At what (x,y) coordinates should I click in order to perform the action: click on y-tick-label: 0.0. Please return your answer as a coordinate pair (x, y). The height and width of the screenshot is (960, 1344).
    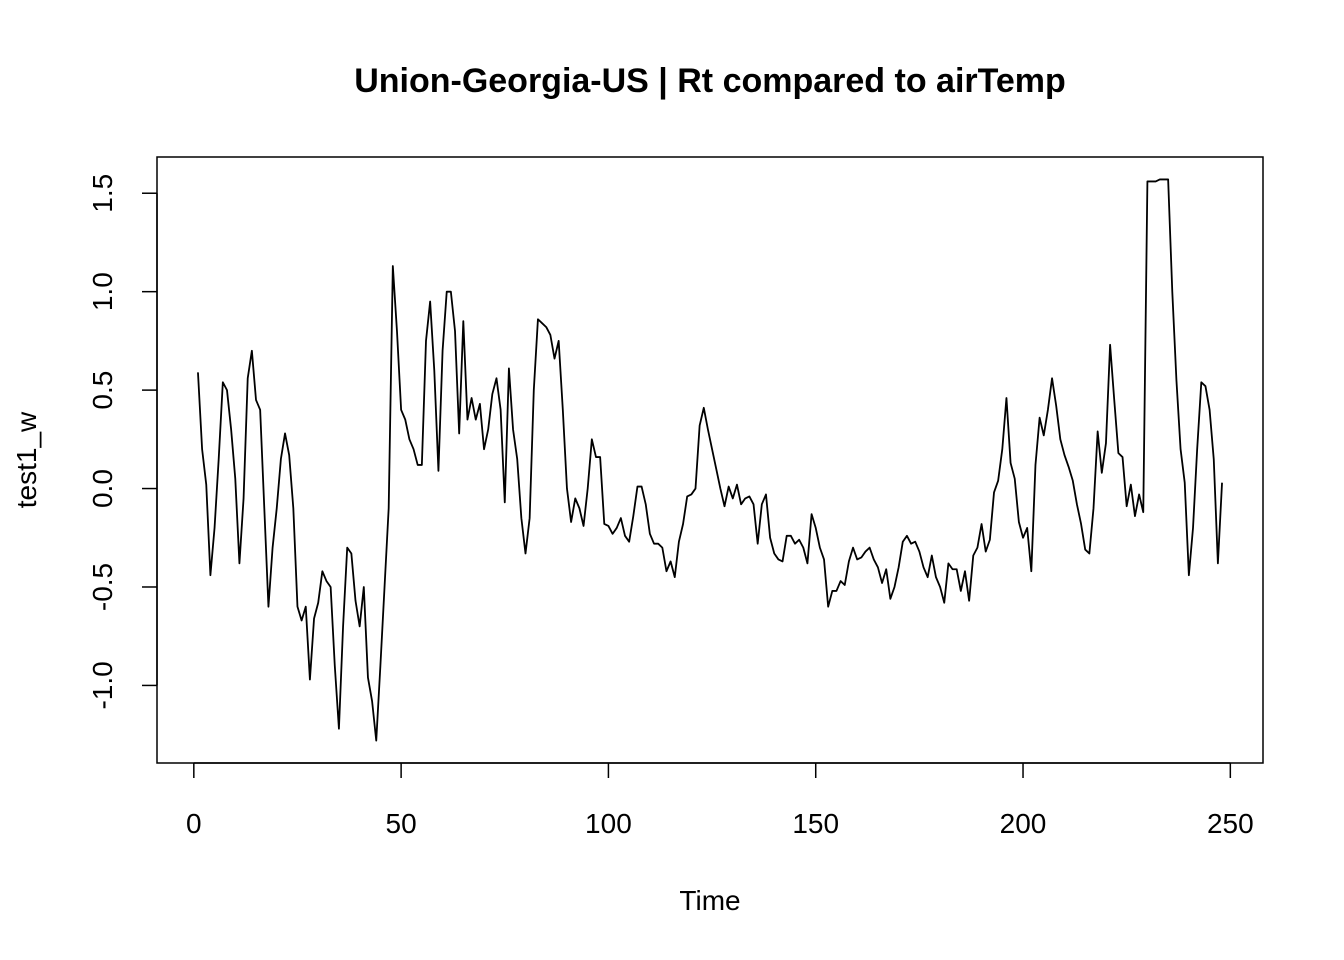
    Looking at the image, I should click on (102, 488).